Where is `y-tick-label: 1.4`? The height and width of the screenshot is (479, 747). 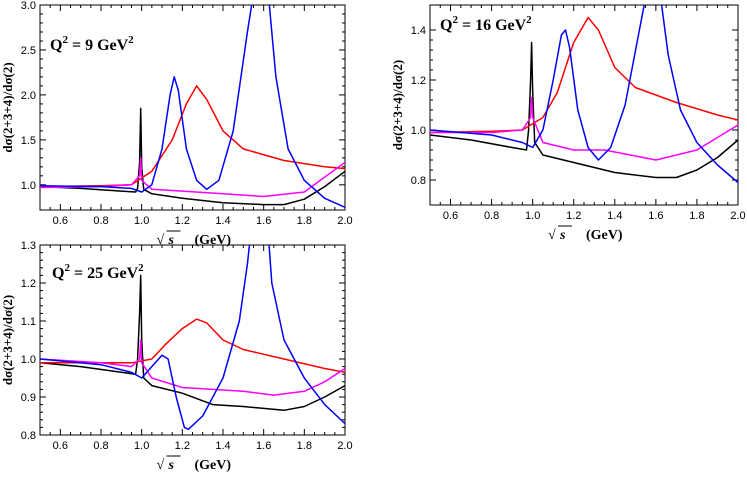 y-tick-label: 1.4 is located at coordinates (418, 31).